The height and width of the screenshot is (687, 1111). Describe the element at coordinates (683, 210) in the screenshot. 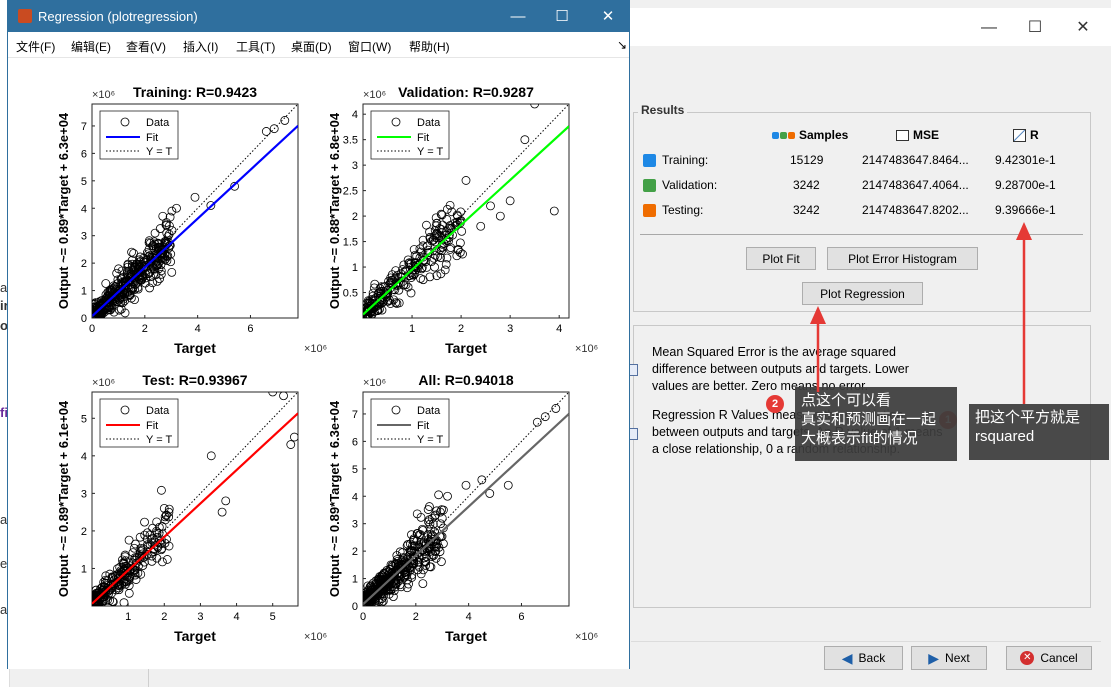

I see `testing-label: Testing:` at that location.